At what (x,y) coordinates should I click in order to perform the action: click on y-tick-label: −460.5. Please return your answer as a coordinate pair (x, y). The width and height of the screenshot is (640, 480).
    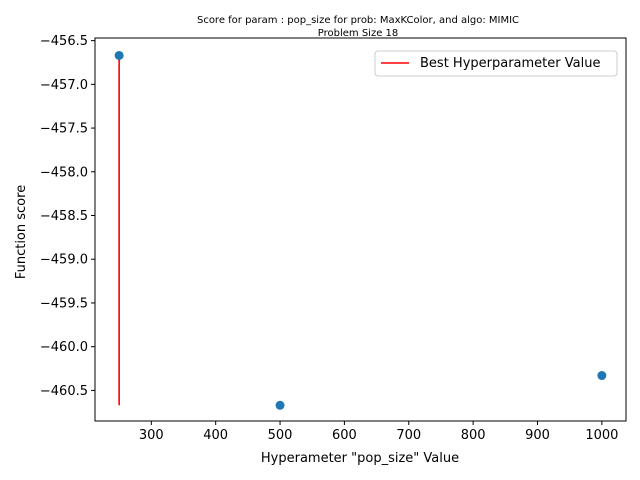
    Looking at the image, I should click on (64, 391).